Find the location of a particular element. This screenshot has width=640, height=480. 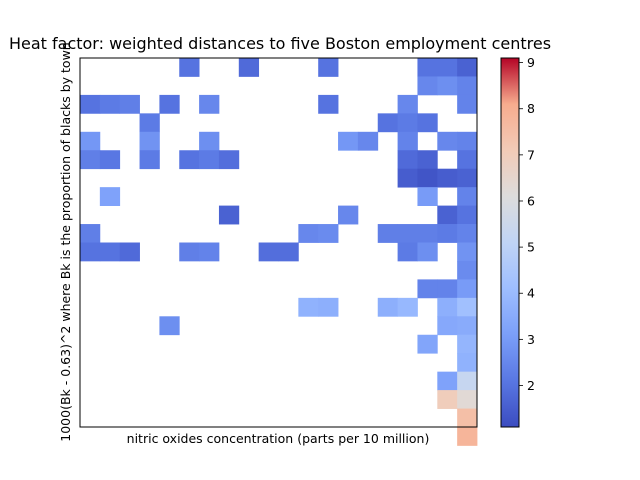

colorbar-tick-label: 8 is located at coordinates (531, 108).